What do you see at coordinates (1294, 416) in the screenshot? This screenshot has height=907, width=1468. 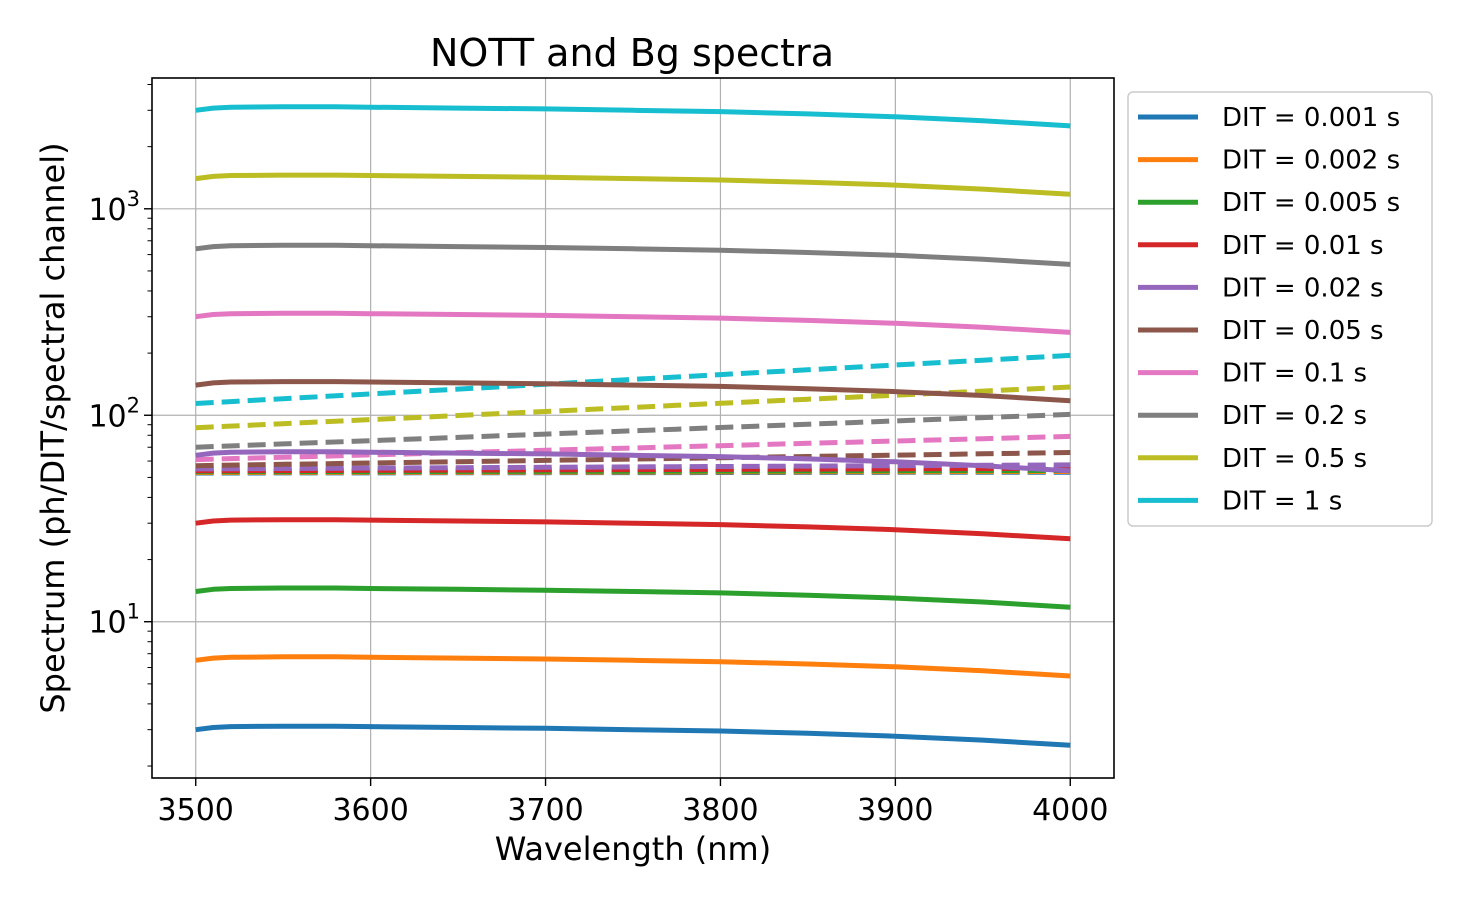 I see `legend-label: DIT = 0.2 s` at bounding box center [1294, 416].